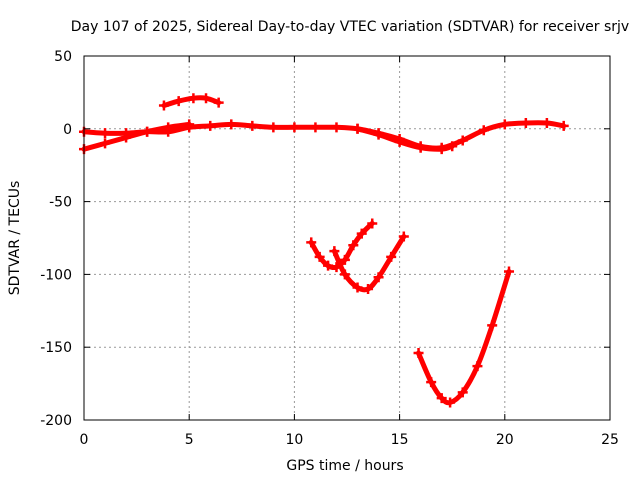 This screenshot has width=640, height=480. Describe the element at coordinates (60, 203) in the screenshot. I see `y-tick-label: -50` at that location.